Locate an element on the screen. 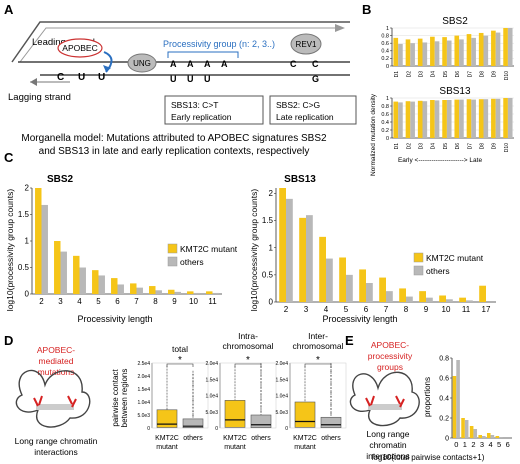 This screenshot has height=464, width=520. x-tick-label: D1 is located at coordinates (397, 146).